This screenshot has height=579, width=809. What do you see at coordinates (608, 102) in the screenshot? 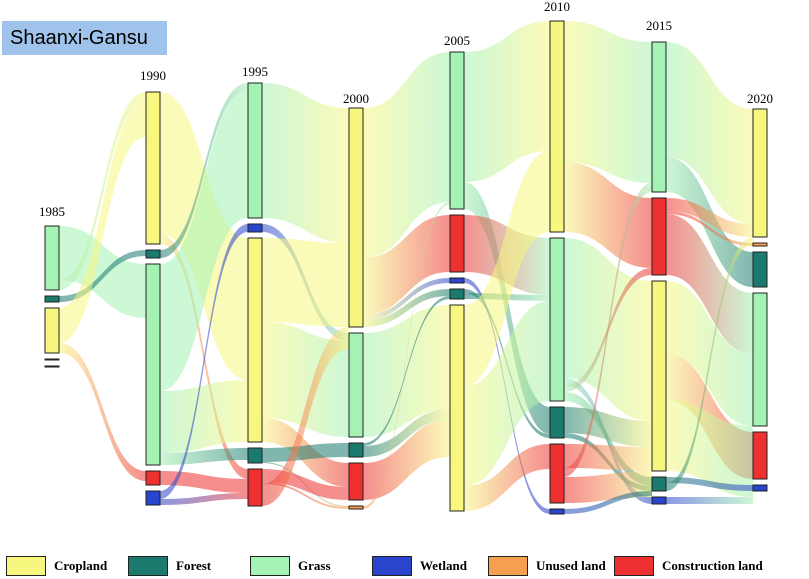
I see `flow-2010-cropland-to-grass` at bounding box center [608, 102].